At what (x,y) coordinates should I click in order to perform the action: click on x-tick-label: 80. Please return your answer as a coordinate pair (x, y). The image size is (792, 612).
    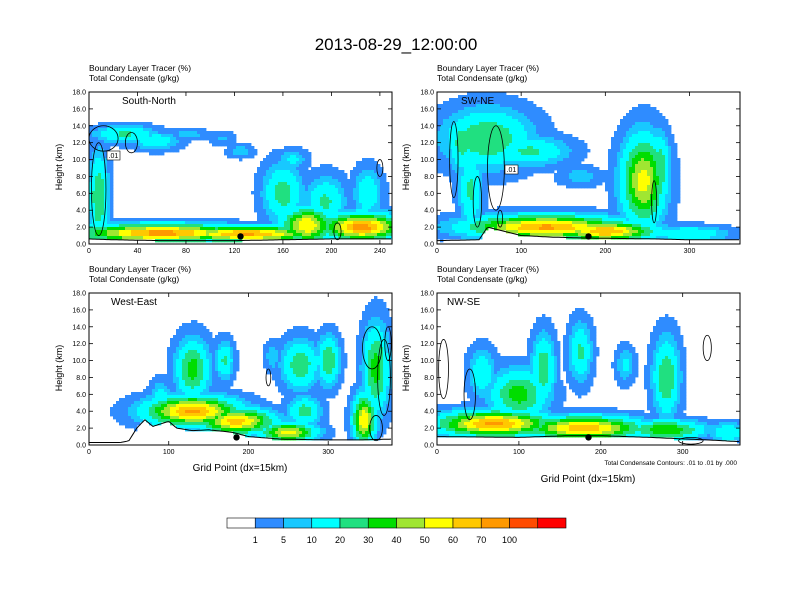
    Looking at the image, I should click on (186, 251).